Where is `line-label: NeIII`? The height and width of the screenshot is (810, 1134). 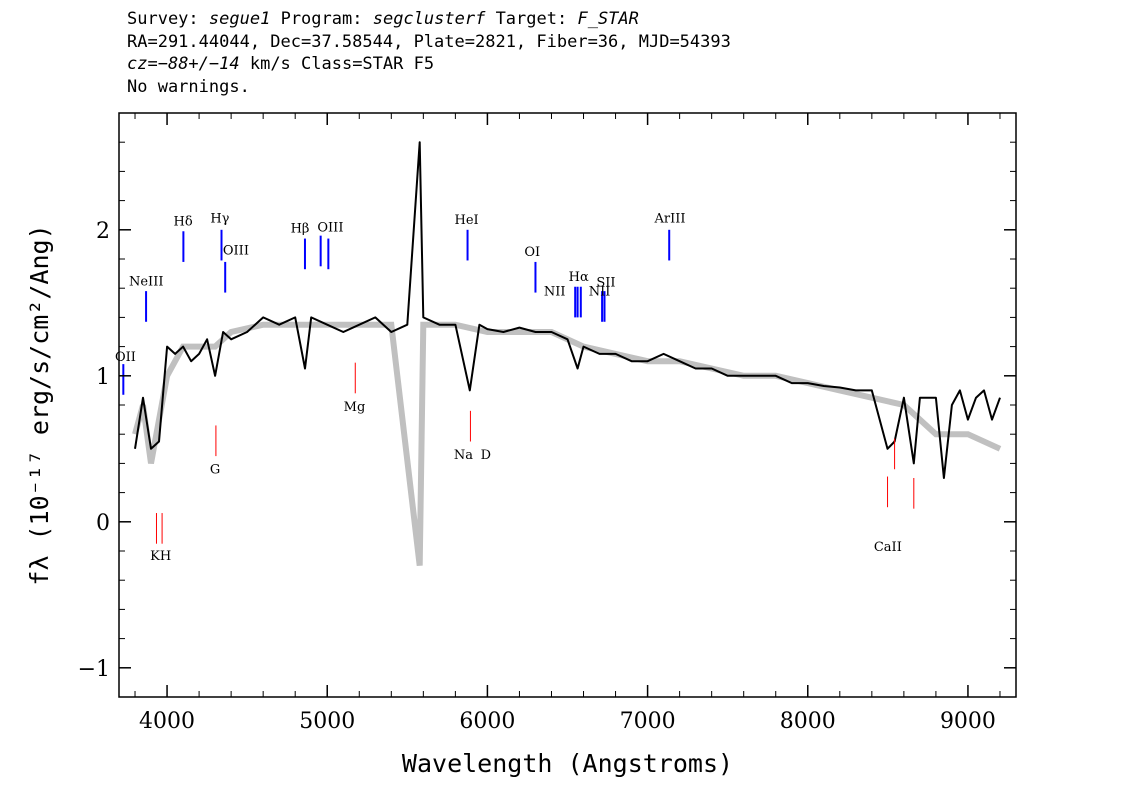
line-label: NeIII is located at coordinates (146, 281).